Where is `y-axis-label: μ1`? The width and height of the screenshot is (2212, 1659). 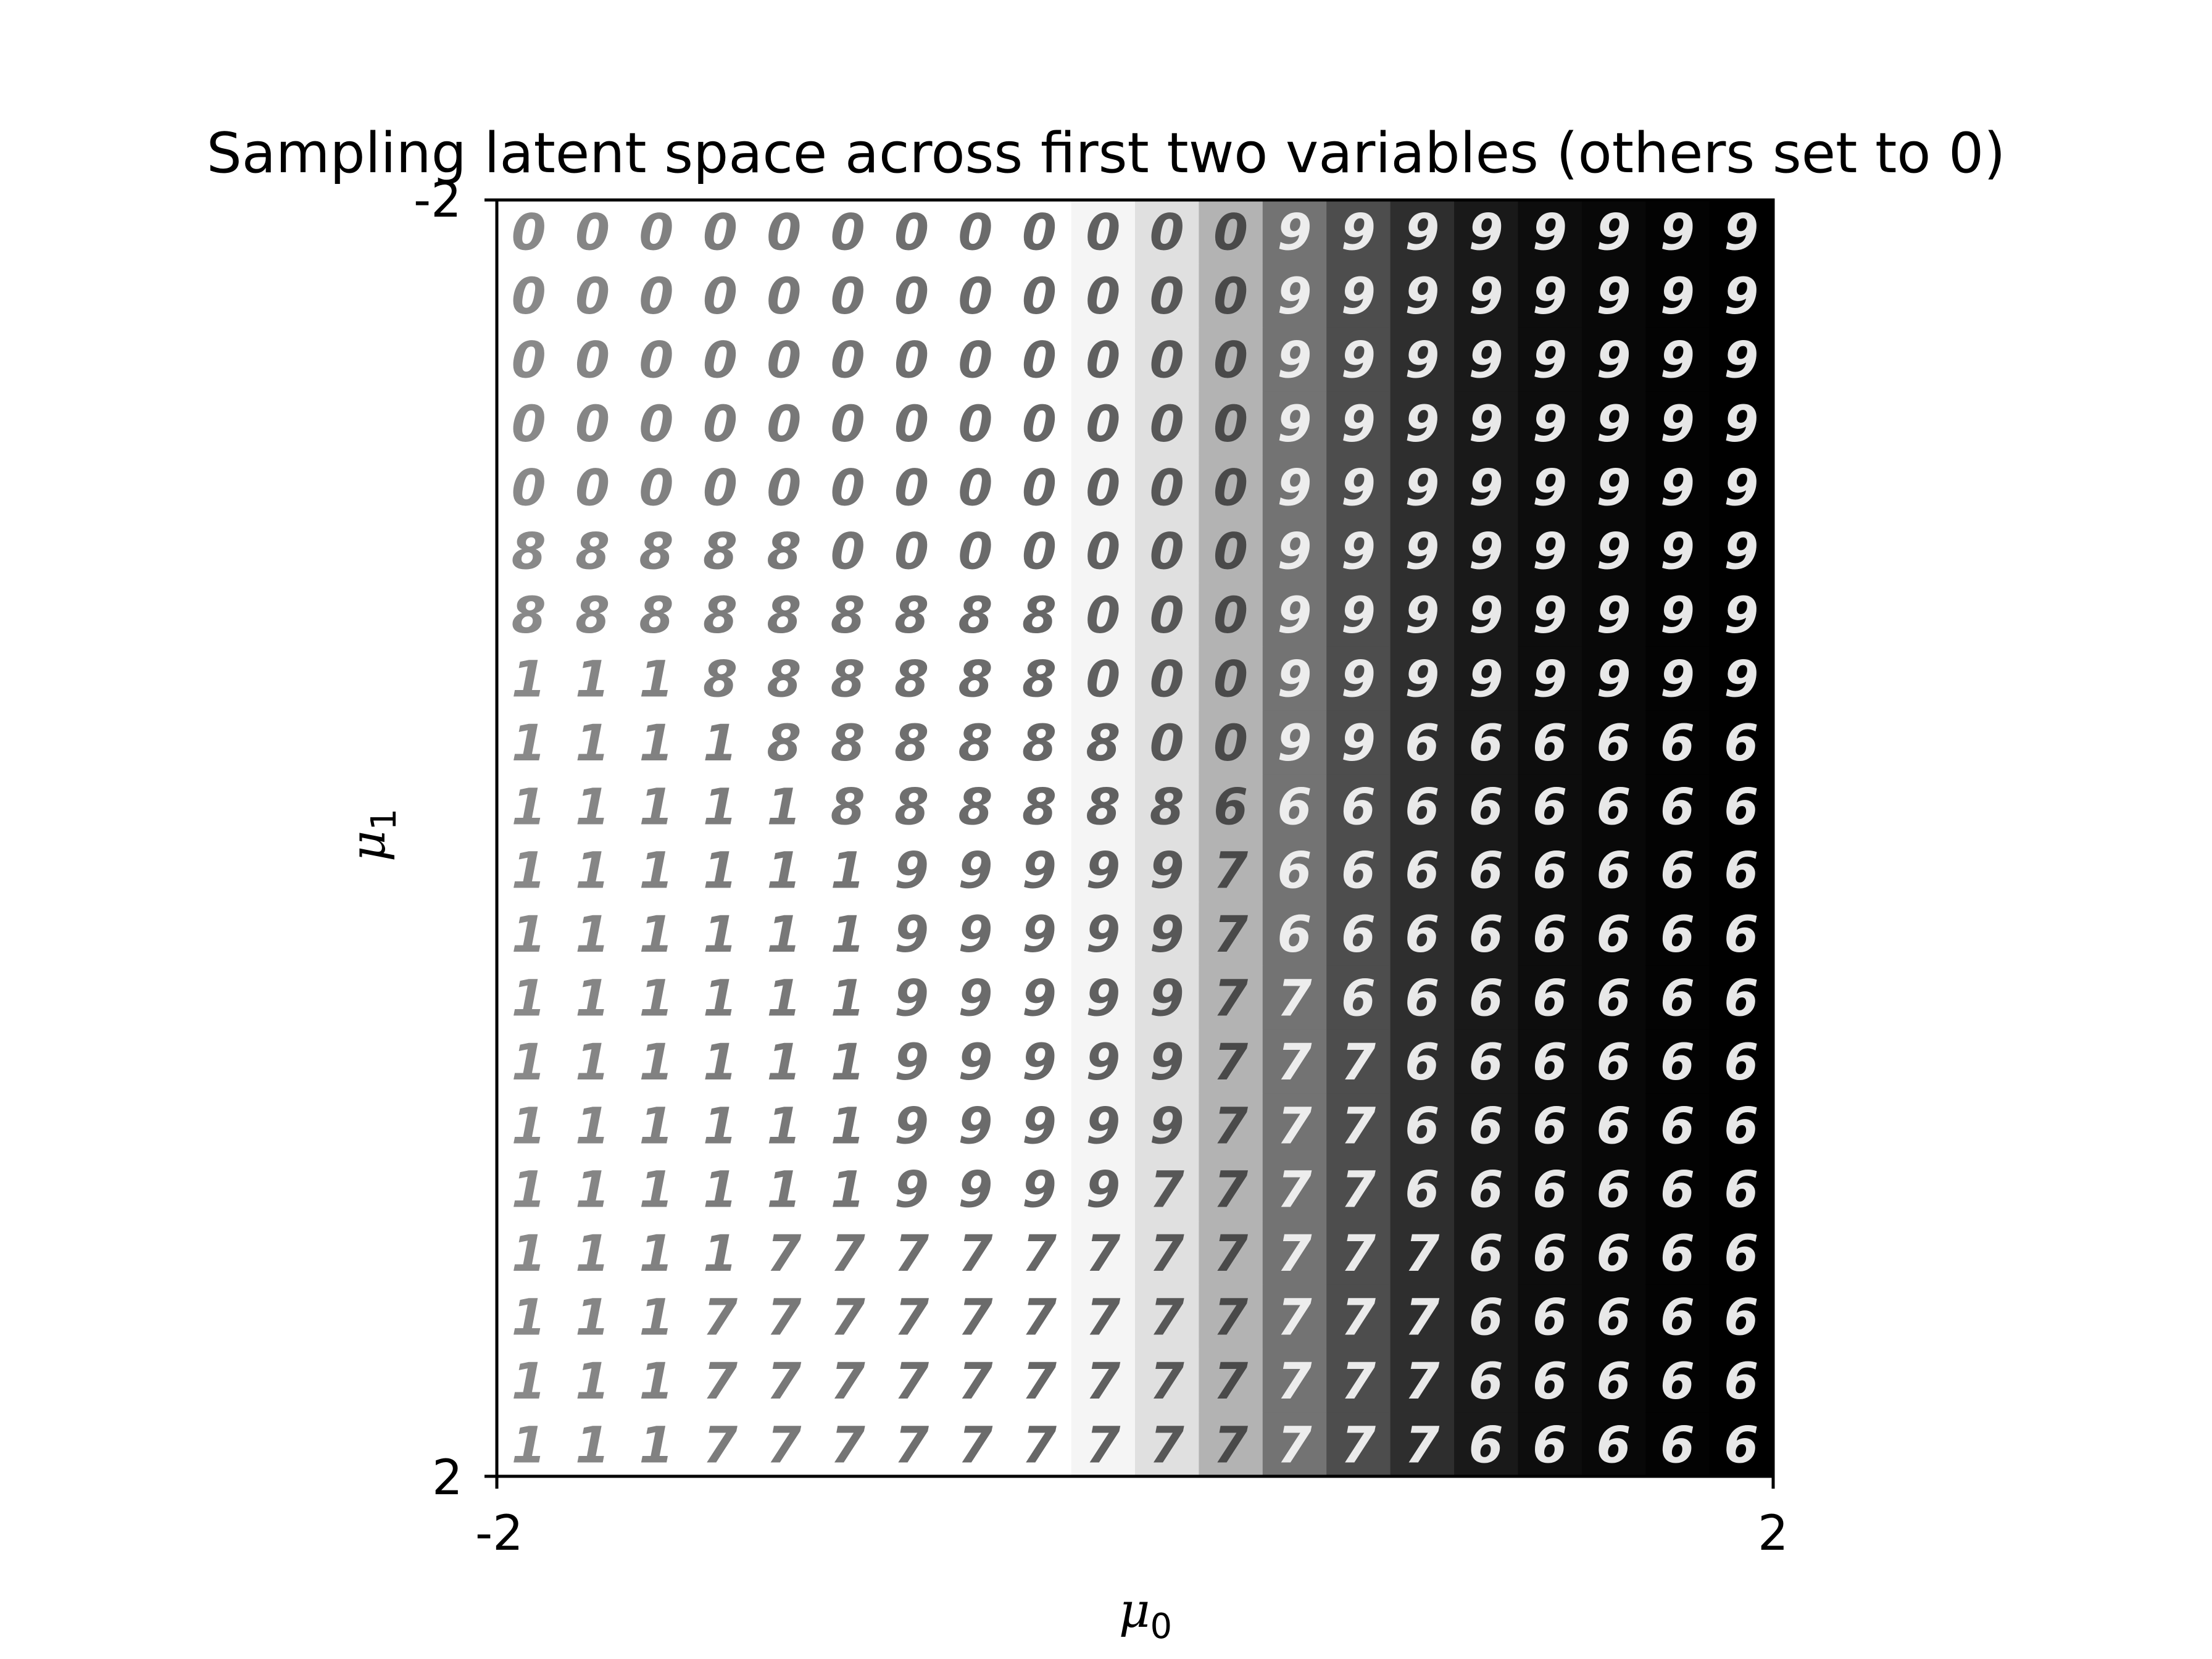
y-axis-label: μ1 is located at coordinates (376, 835).